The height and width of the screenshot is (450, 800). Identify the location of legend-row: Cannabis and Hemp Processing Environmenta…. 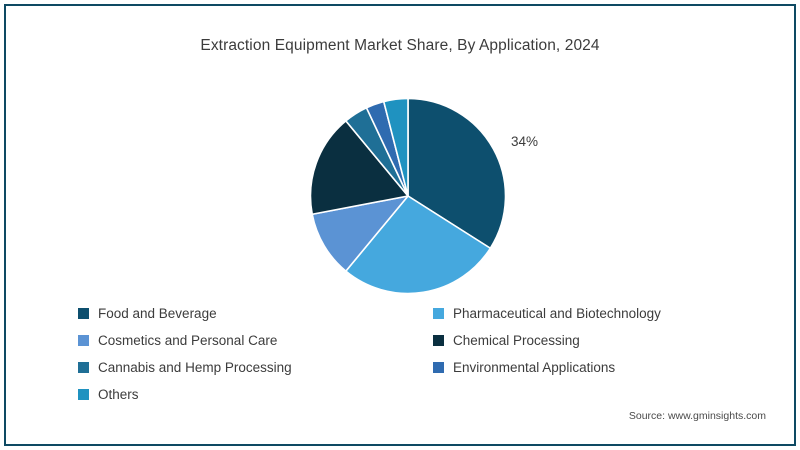
(408, 367).